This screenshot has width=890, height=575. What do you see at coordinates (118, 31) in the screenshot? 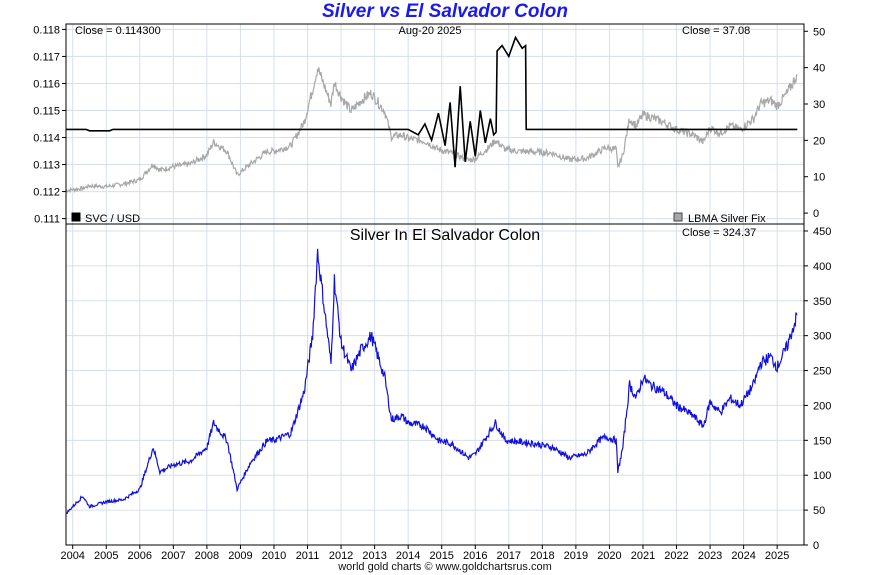
I see `top-left-close-label: Close = 0.114300` at bounding box center [118, 31].